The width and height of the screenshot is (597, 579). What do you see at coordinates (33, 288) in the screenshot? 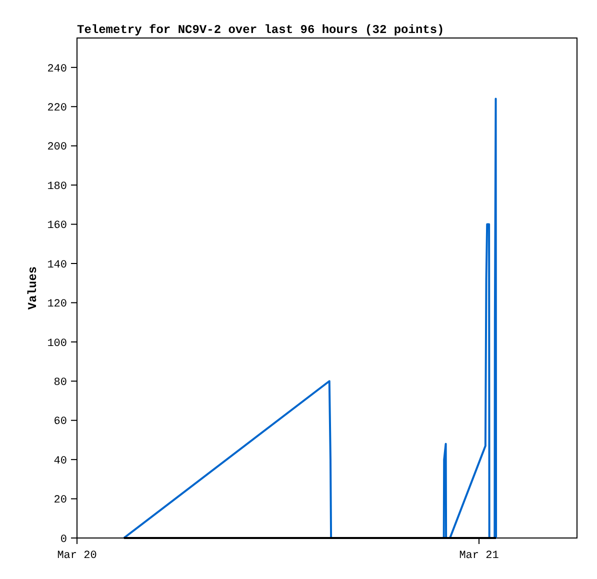
I see `y-axis-title: Values` at bounding box center [33, 288].